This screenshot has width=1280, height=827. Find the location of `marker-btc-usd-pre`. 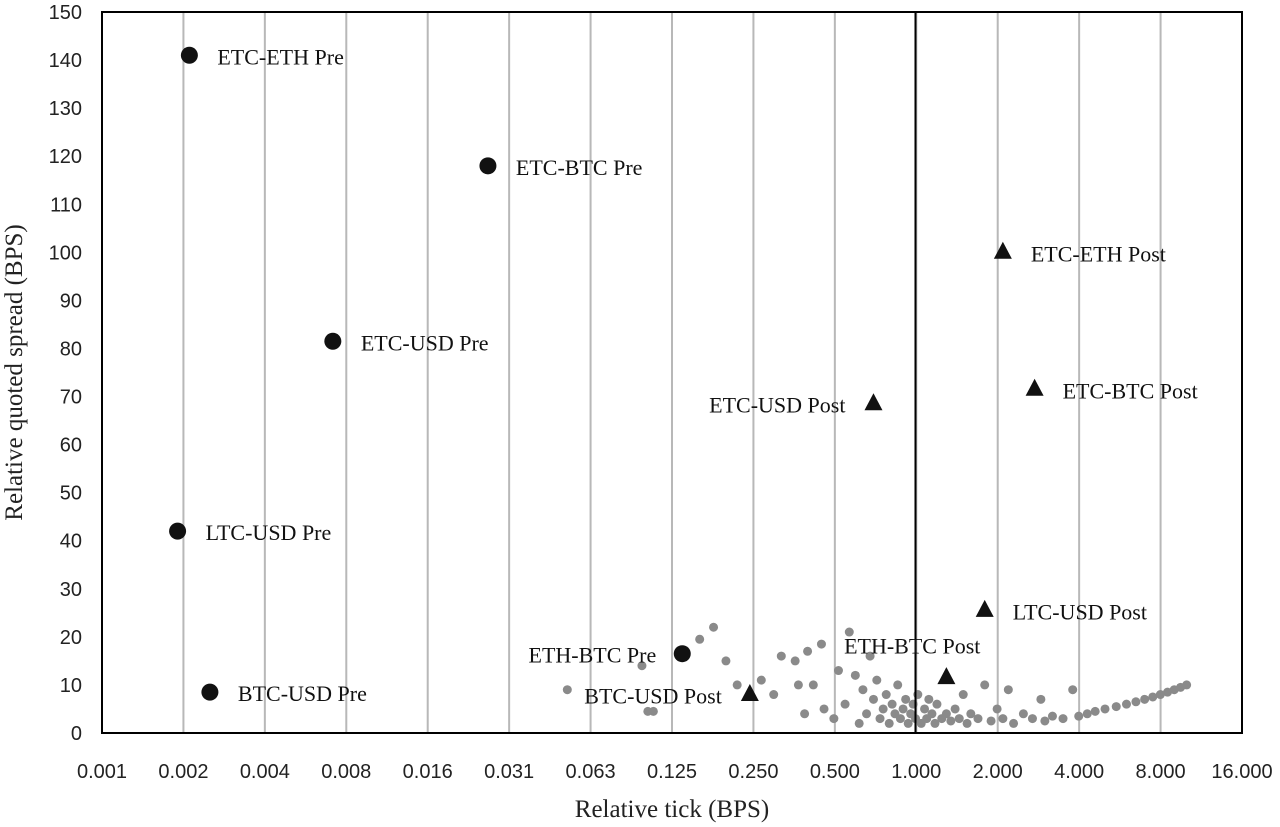

marker-btc-usd-pre is located at coordinates (210, 692).